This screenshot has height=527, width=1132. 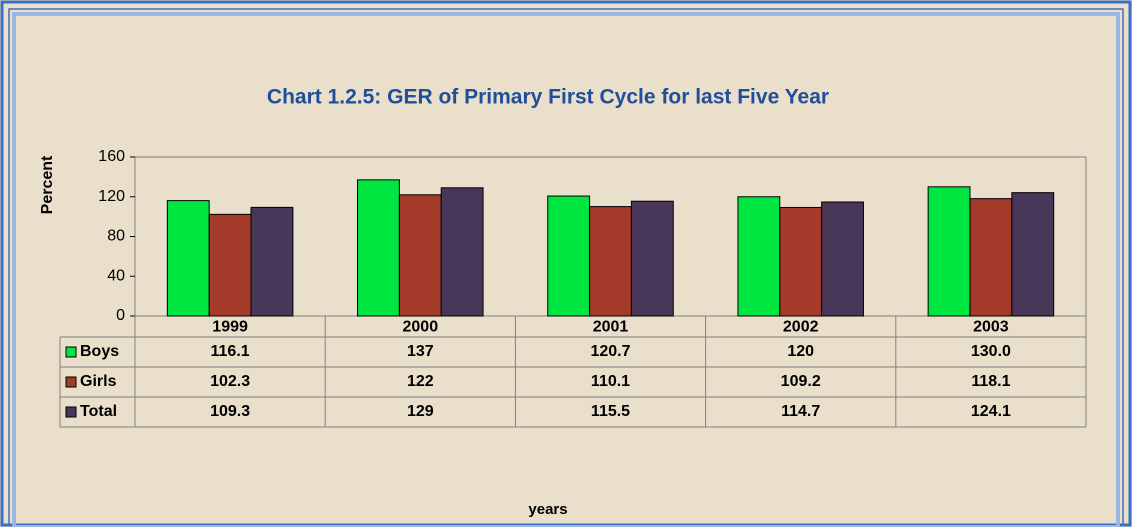 I want to click on x-tick-label: 2002, so click(x=801, y=327).